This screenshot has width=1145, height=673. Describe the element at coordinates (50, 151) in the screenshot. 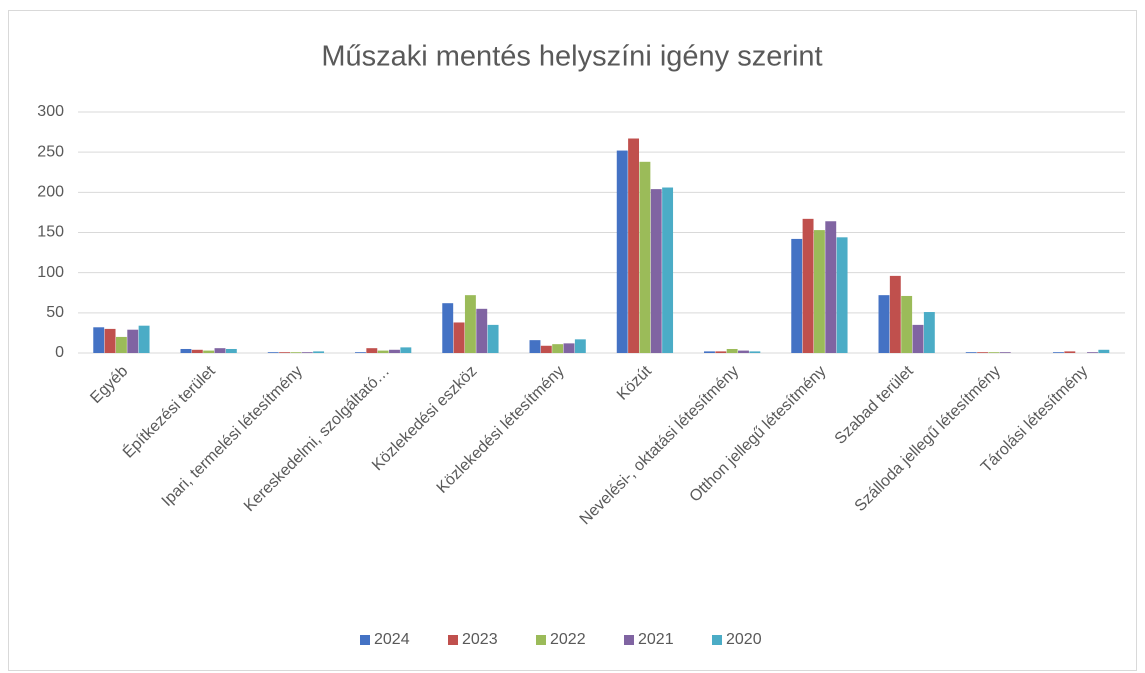

I see `y-tick-label: 250` at that location.